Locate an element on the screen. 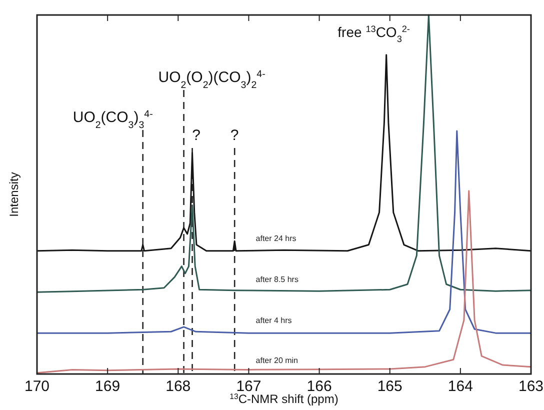  x-tick-label: 170 is located at coordinates (37, 386).